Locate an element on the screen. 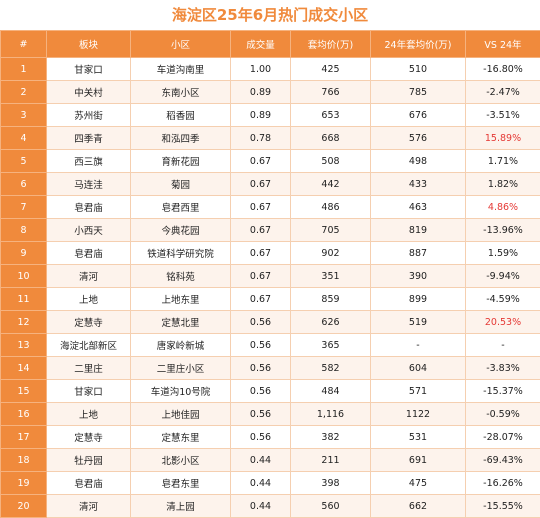 This screenshot has height=518, width=540. header-cell: 成交量 is located at coordinates (260, 44).